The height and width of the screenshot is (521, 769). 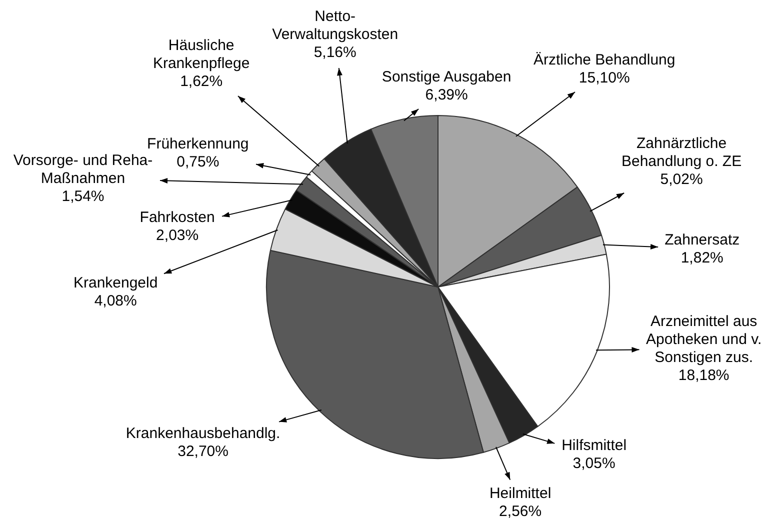 I want to click on data-label: 1,62%, so click(x=201, y=81).